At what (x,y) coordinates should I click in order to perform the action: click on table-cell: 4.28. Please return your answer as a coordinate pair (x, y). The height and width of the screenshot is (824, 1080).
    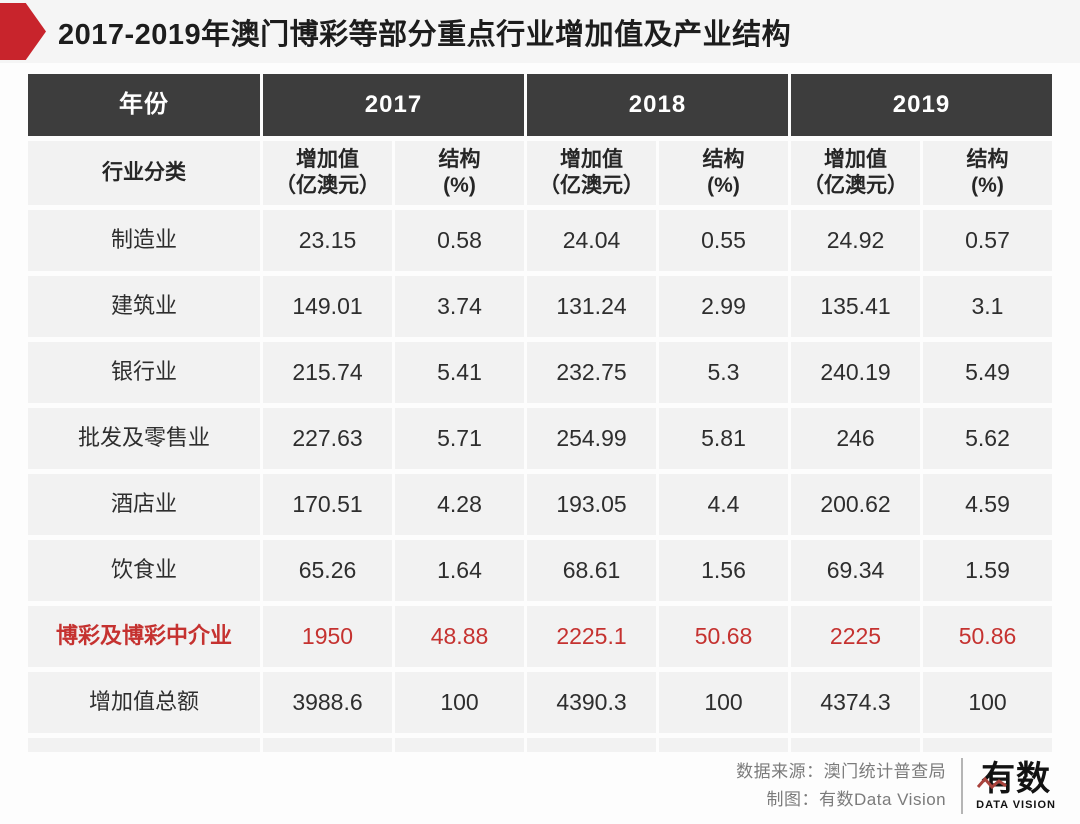
    Looking at the image, I should click on (459, 504).